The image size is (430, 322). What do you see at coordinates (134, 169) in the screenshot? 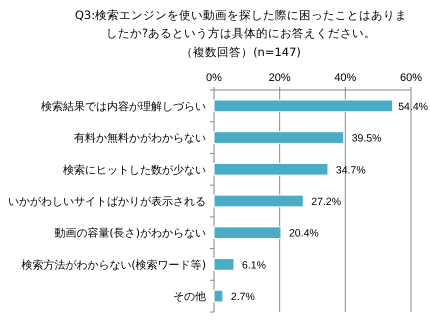
I see `y-tick-label: 検索にヒットした数が少ない` at bounding box center [134, 169].